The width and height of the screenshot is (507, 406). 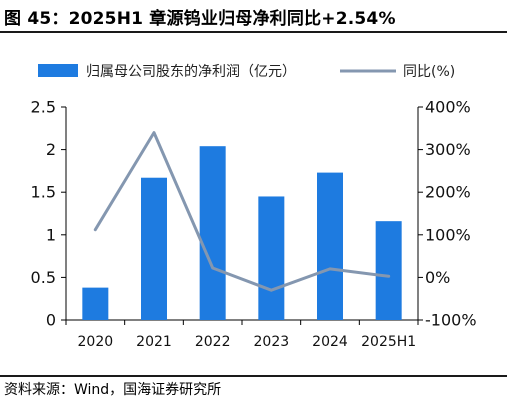 What do you see at coordinates (58, 70) in the screenshot?
I see `legend-bar-swatch` at bounding box center [58, 70].